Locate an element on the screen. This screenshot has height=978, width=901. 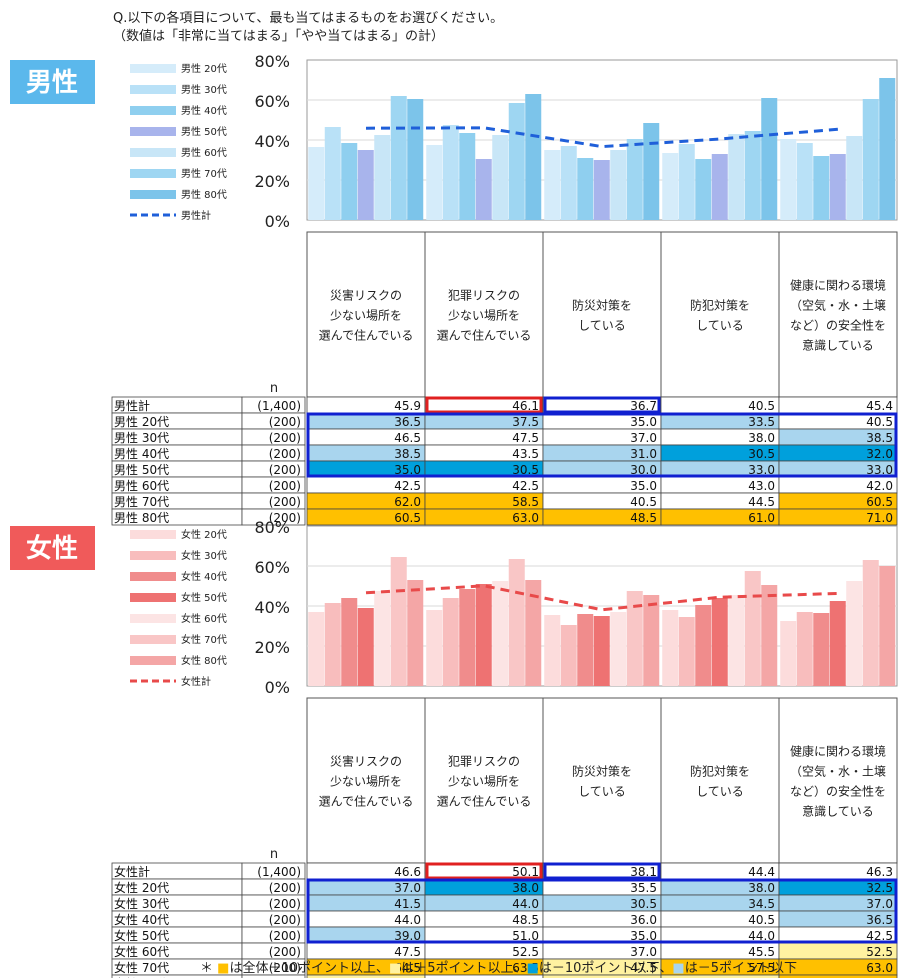
cell-value: 37.0 is located at coordinates (643, 952).